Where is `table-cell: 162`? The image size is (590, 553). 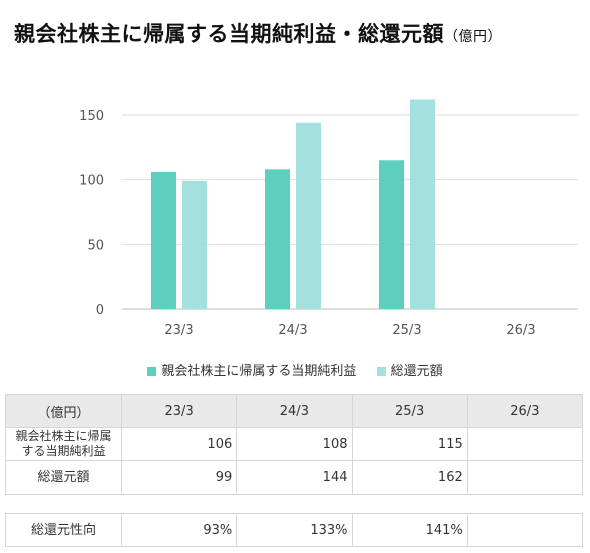 table-cell: 162 is located at coordinates (409, 477).